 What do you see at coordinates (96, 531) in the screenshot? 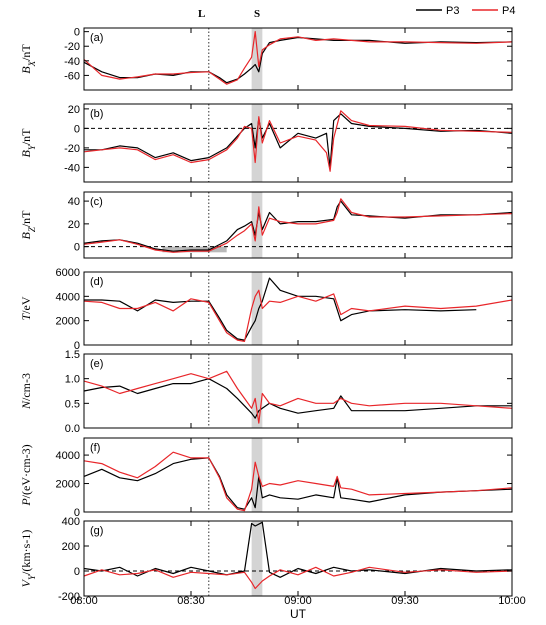
I see `panel-label: (g)` at bounding box center [96, 531].